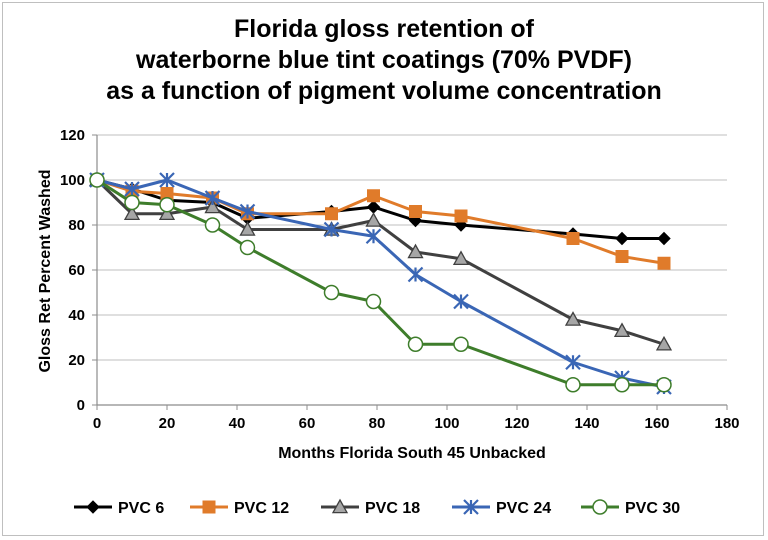 This screenshot has height=540, width=768. What do you see at coordinates (141, 508) in the screenshot?
I see `legend-label: PVC 6` at bounding box center [141, 508].